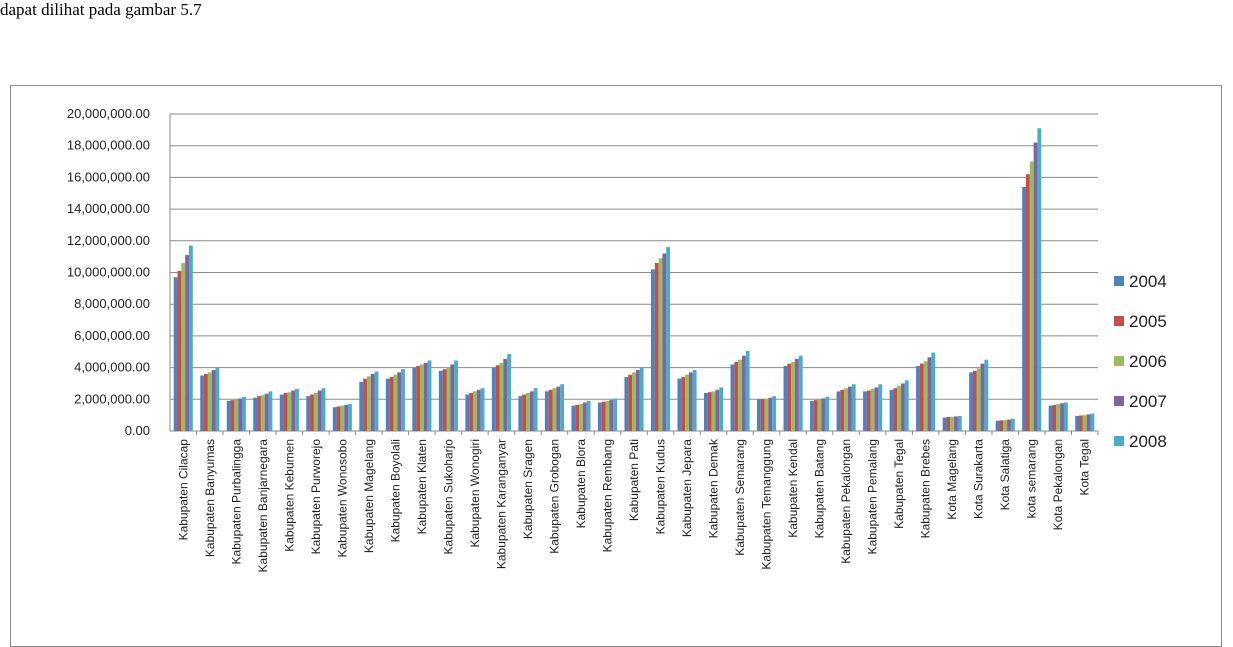 The image size is (1233, 647). I want to click on category-label: Kabupaten Pati, so click(634, 480).